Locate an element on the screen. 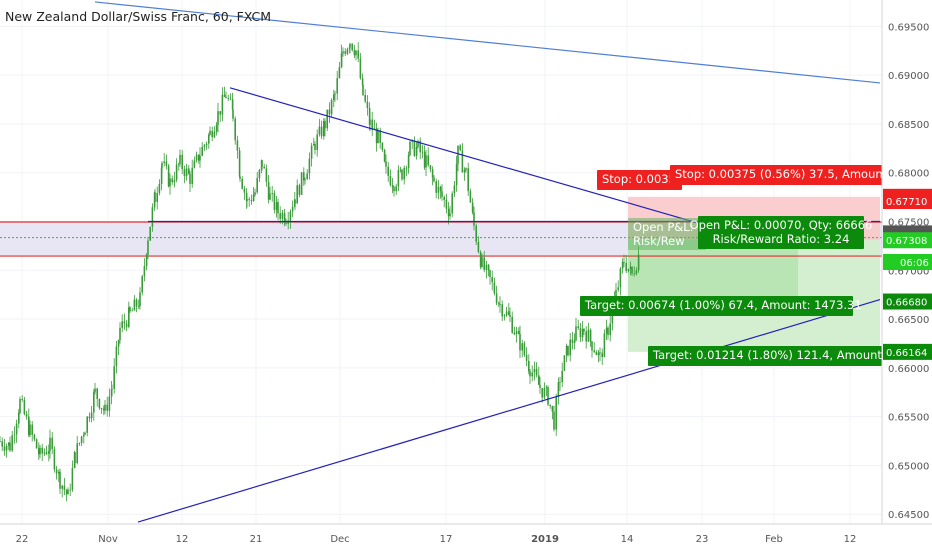  price-tag-bg is located at coordinates (907, 262).